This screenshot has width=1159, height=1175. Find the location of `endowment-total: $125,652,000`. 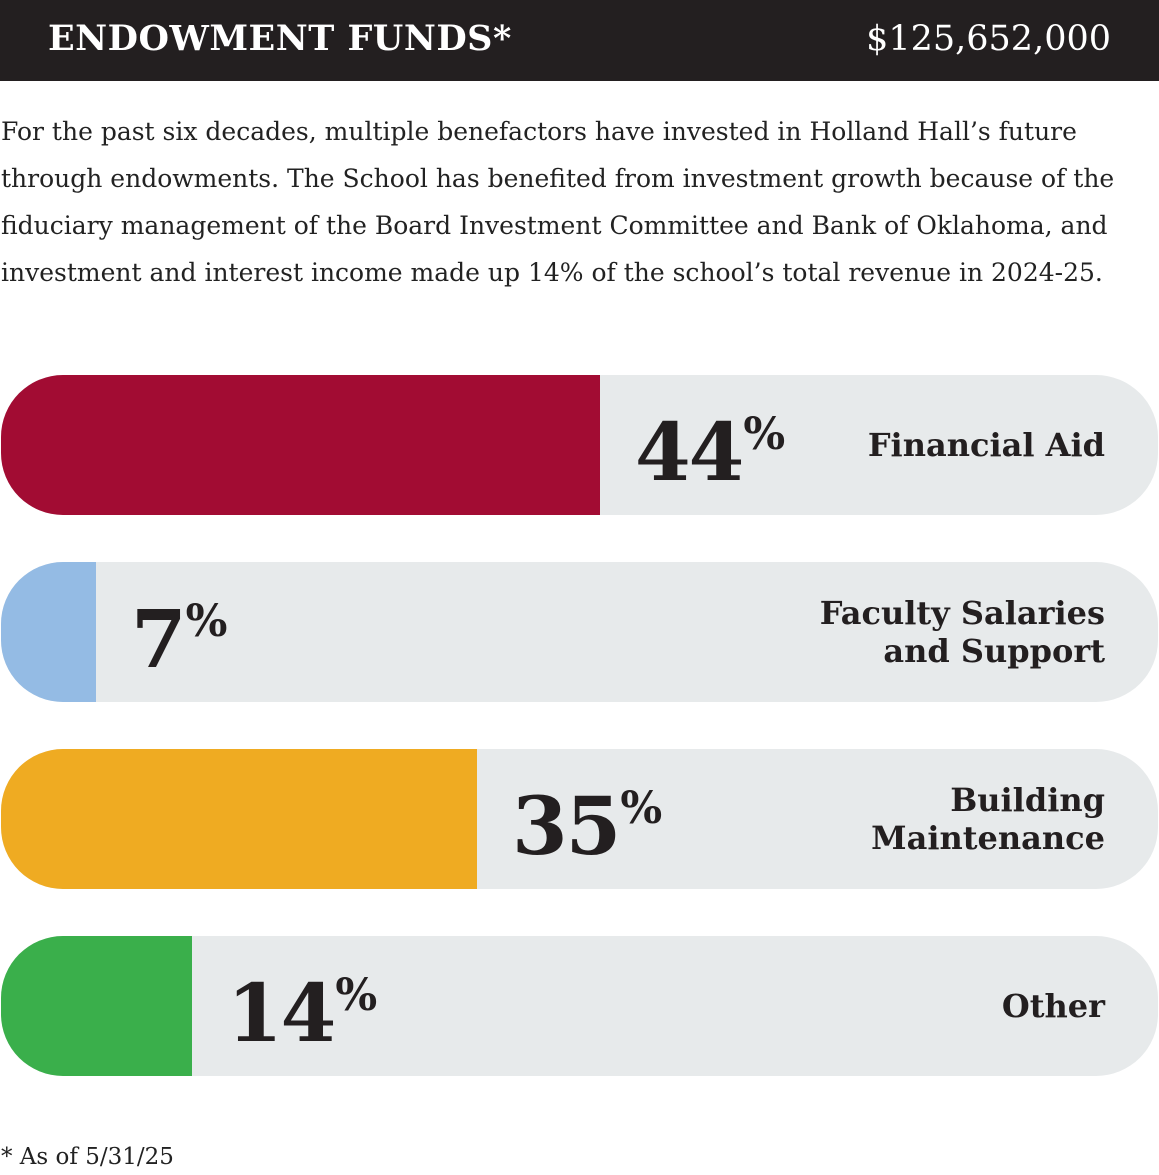

endowment-total: $125,652,000 is located at coordinates (988, 39).